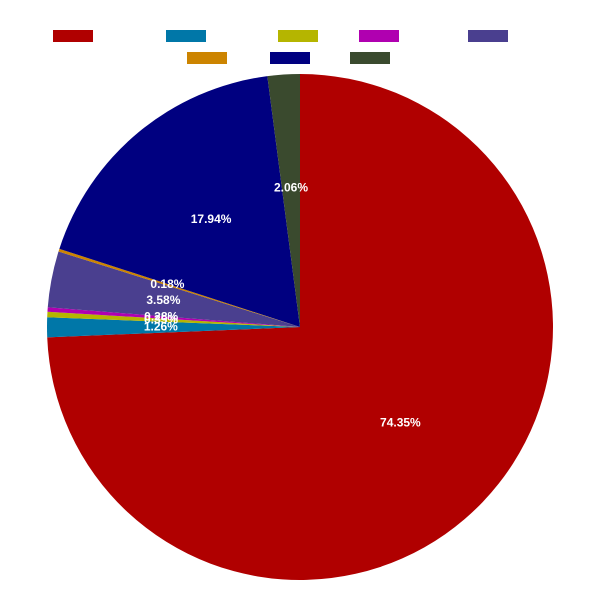 Image resolution: width=600 pixels, height=600 pixels. What do you see at coordinates (291, 187) in the screenshot?
I see `slice-label-8: 2.06%` at bounding box center [291, 187].